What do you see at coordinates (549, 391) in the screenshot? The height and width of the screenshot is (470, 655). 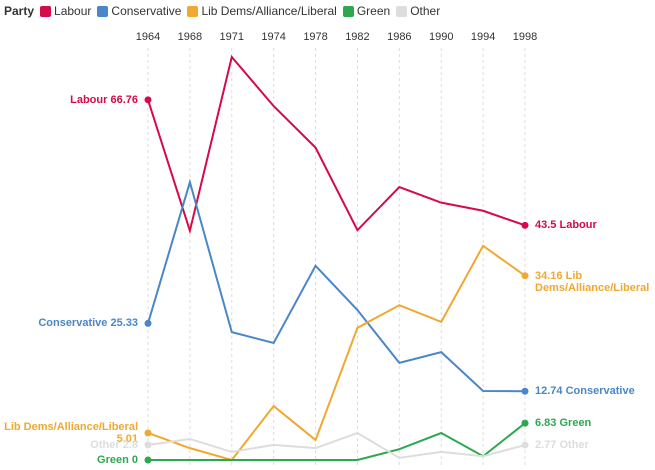 I see `value-label: 12.74` at bounding box center [549, 391].